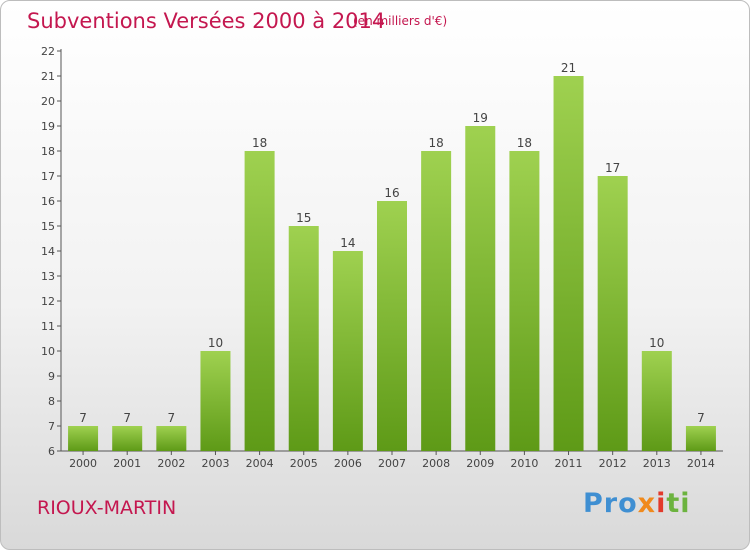  What do you see at coordinates (347, 243) in the screenshot?
I see `data-label-2006: 14` at bounding box center [347, 243].